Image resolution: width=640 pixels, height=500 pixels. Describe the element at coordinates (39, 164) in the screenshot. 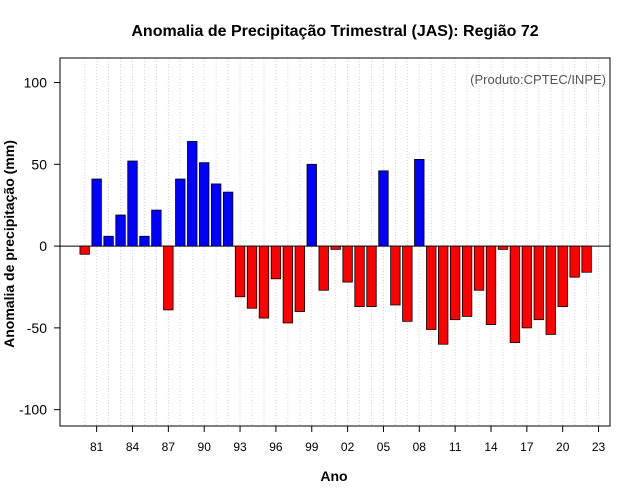

I see `y-tick-label: 50` at that location.